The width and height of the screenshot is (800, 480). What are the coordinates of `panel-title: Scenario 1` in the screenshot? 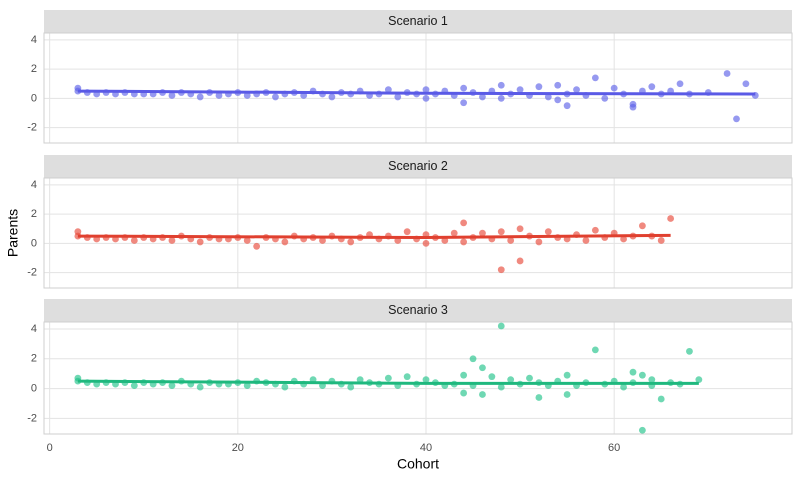 It's located at (418, 21).